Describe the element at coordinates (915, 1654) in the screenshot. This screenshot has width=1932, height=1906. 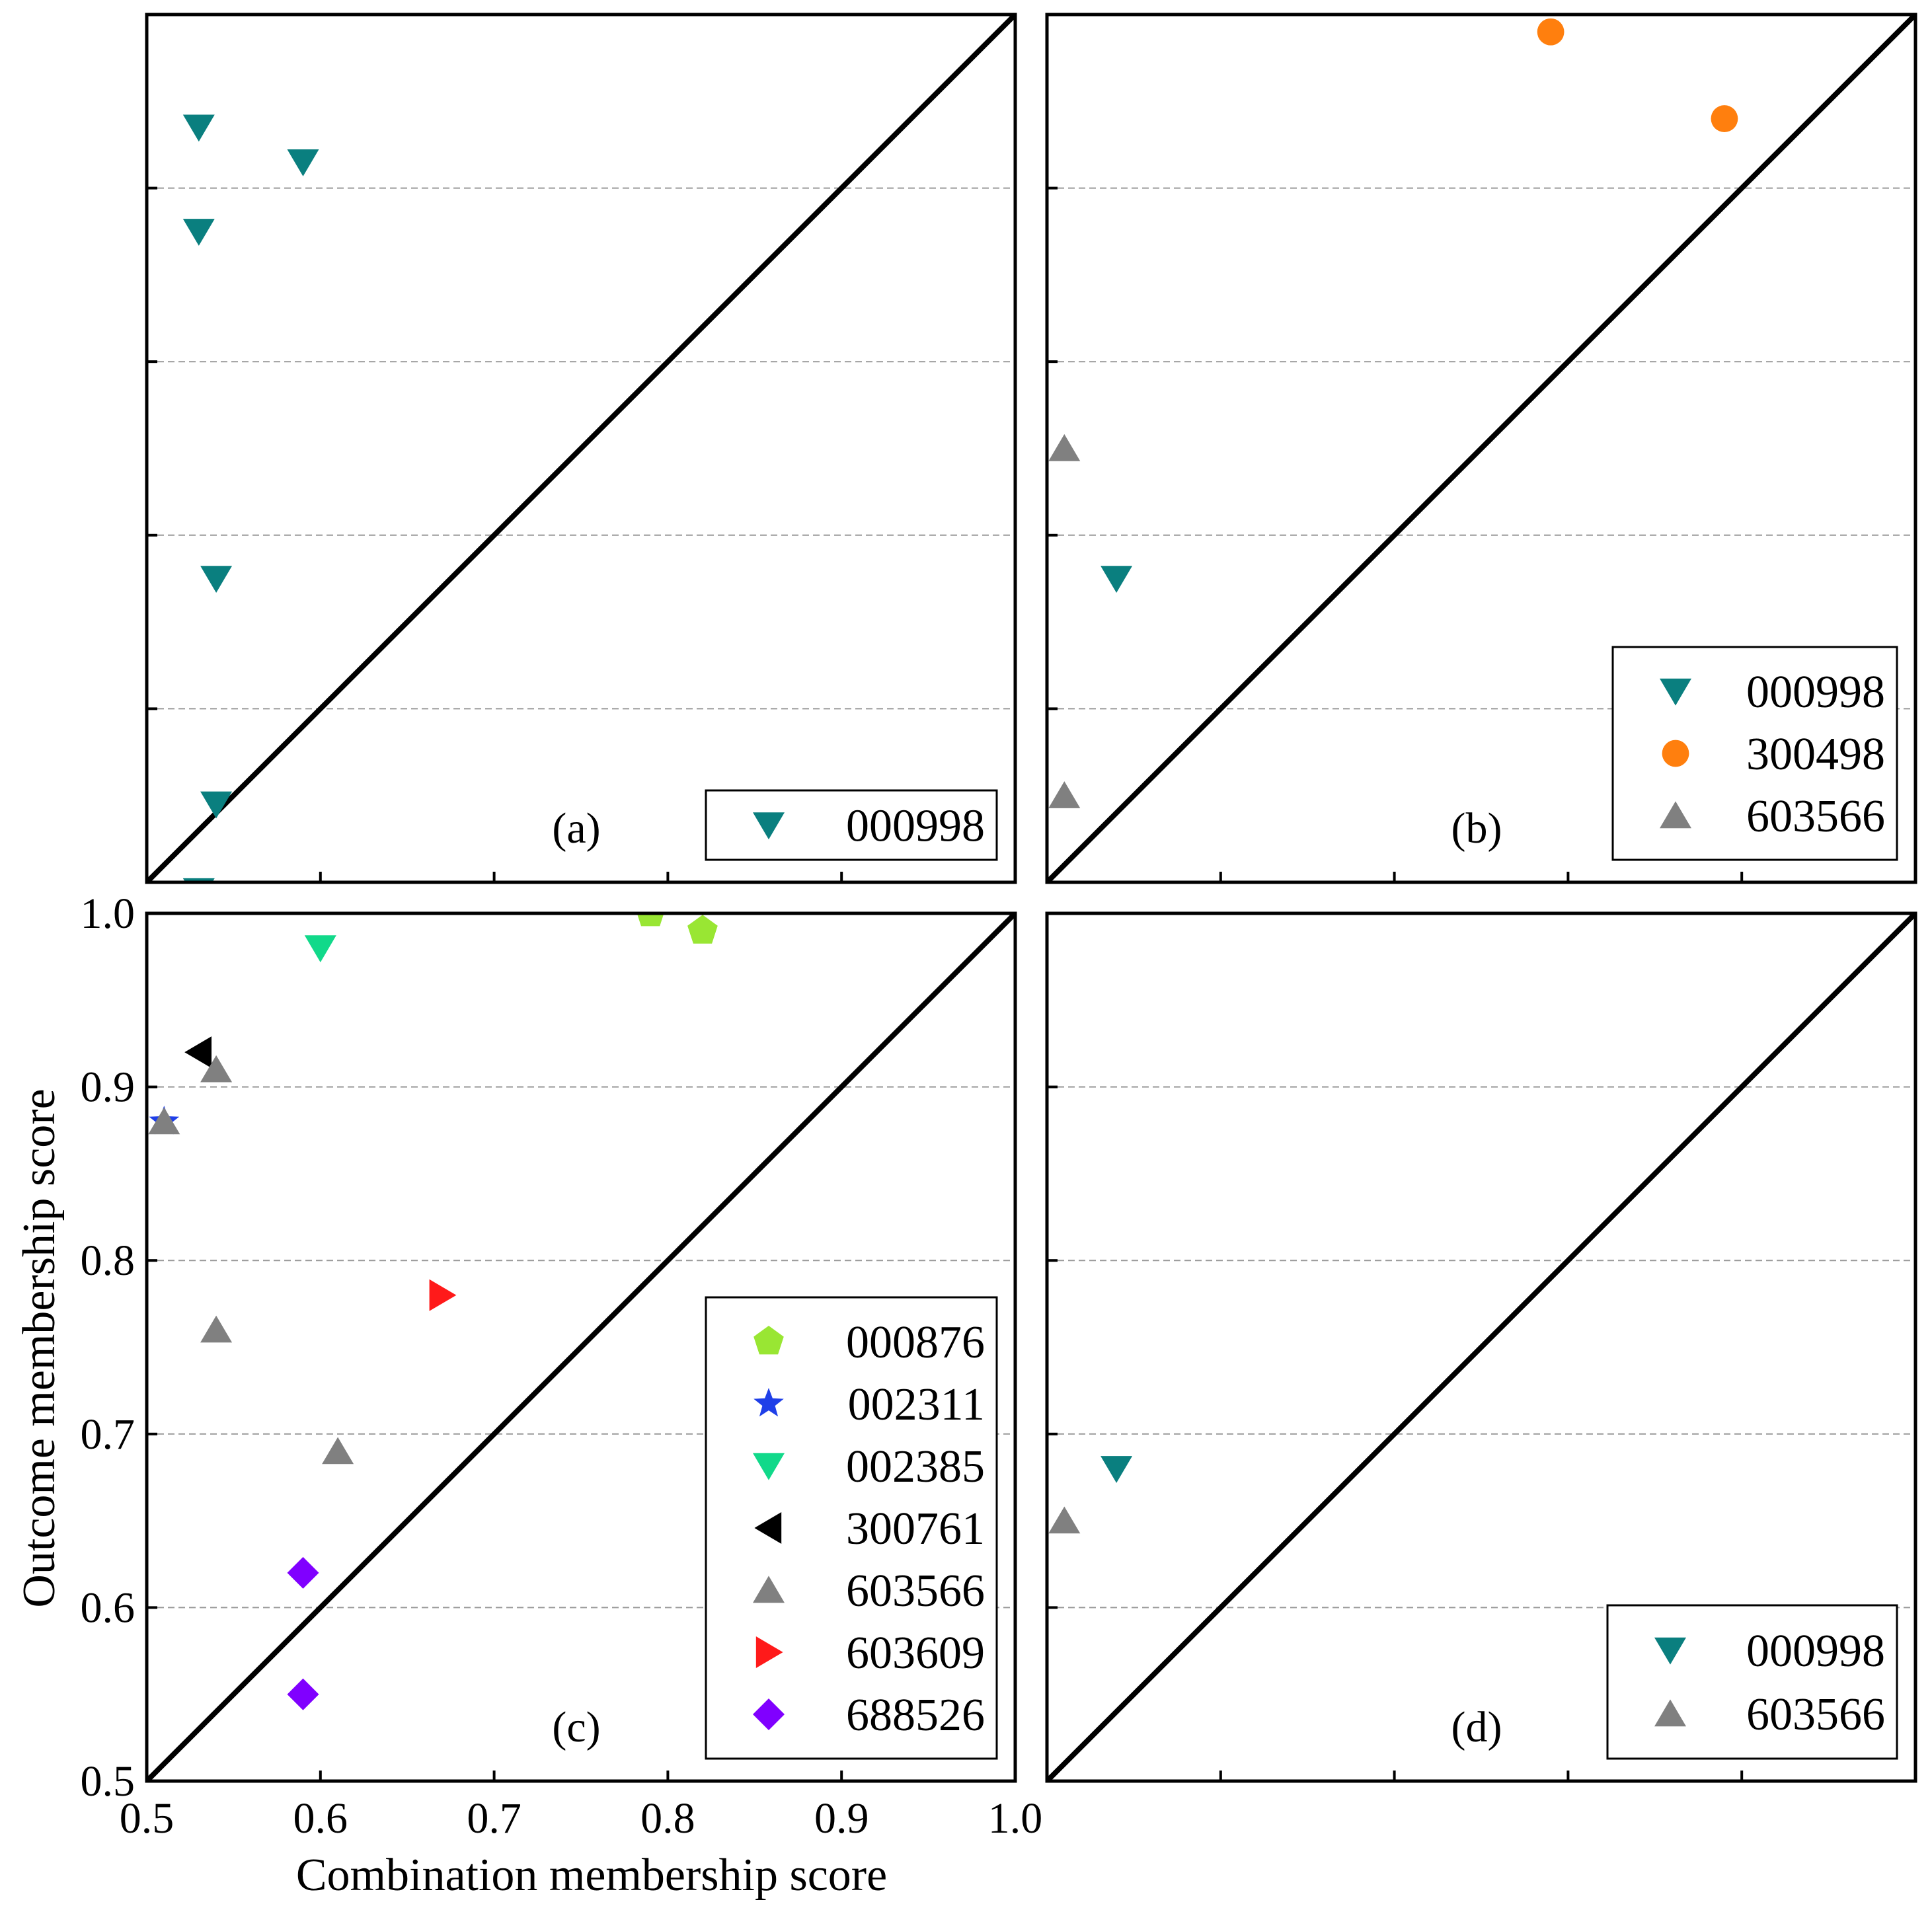
I see `legend-label-603609: 603609` at that location.